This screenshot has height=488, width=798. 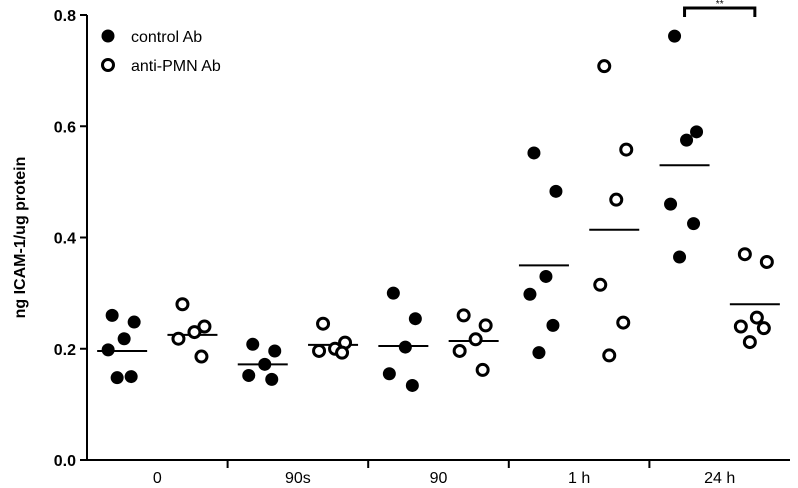 I want to click on x-axis: 0 90s 90 1 h 24 h, so click(x=438, y=473).